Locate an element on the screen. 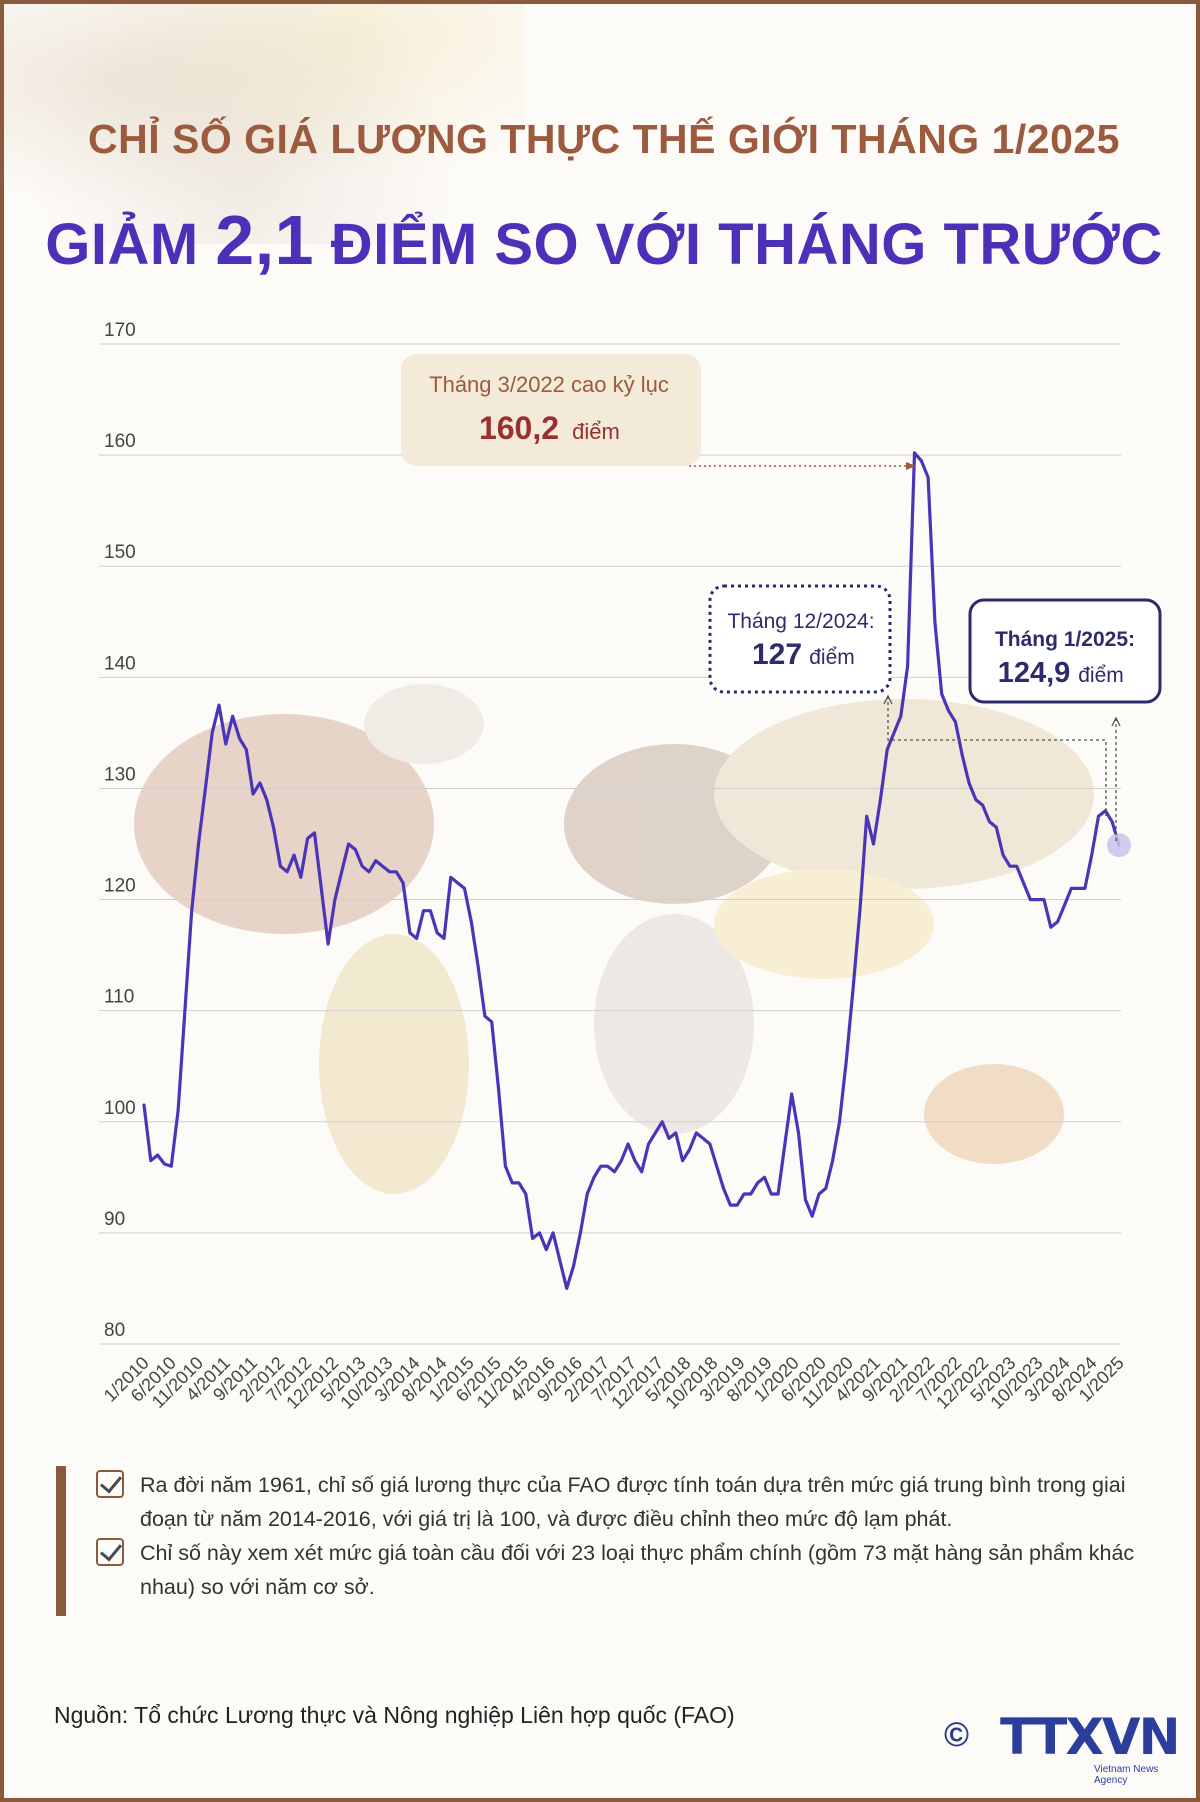 Image resolution: width=1200 pixels, height=1802 pixels. y-tick-label: 100 is located at coordinates (120, 1108).